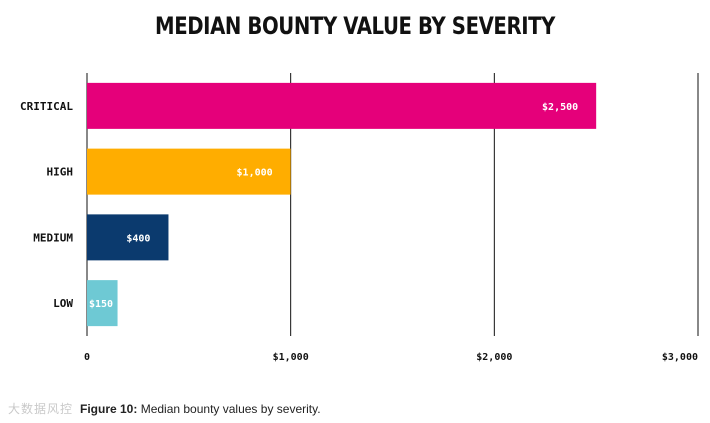 This screenshot has width=710, height=423. Describe the element at coordinates (255, 173) in the screenshot. I see `data-label-high: $1,000` at that location.